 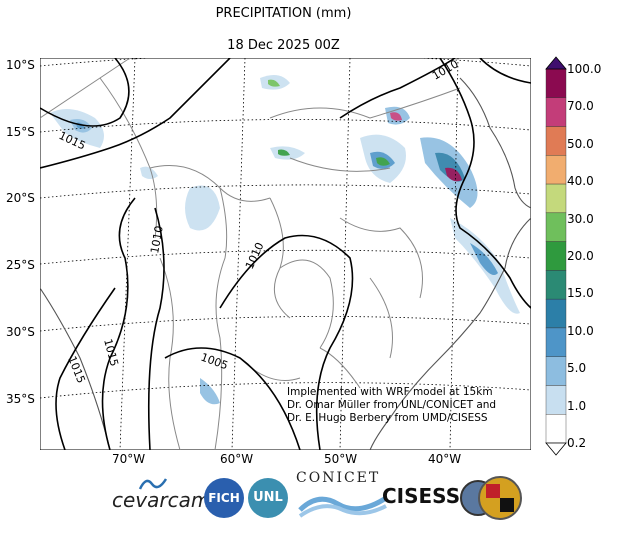 I want to click on lat-label-25s: 25°S, so click(x=20, y=265).